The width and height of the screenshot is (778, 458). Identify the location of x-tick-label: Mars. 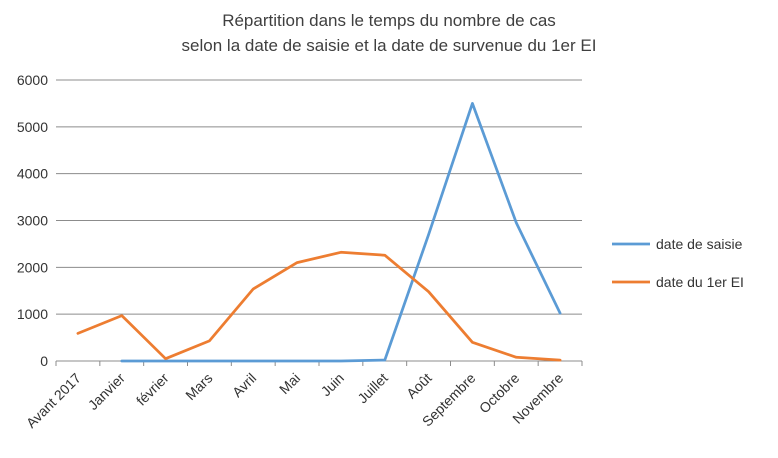
(198, 386).